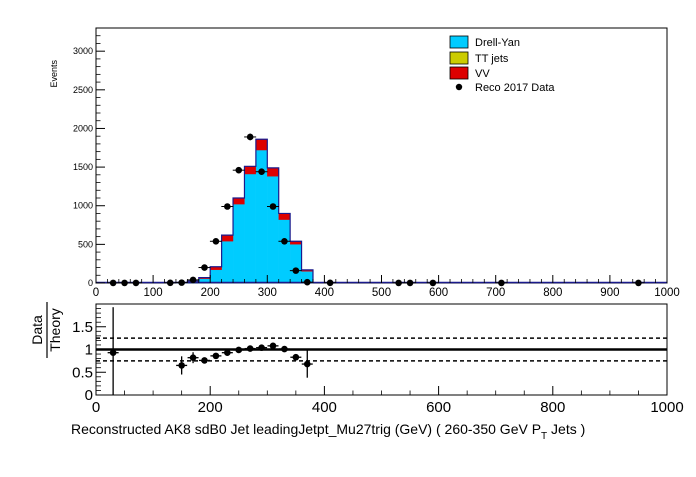  Describe the element at coordinates (82, 372) in the screenshot. I see `ratio-y-tick-label-0.5: 0.5` at that location.